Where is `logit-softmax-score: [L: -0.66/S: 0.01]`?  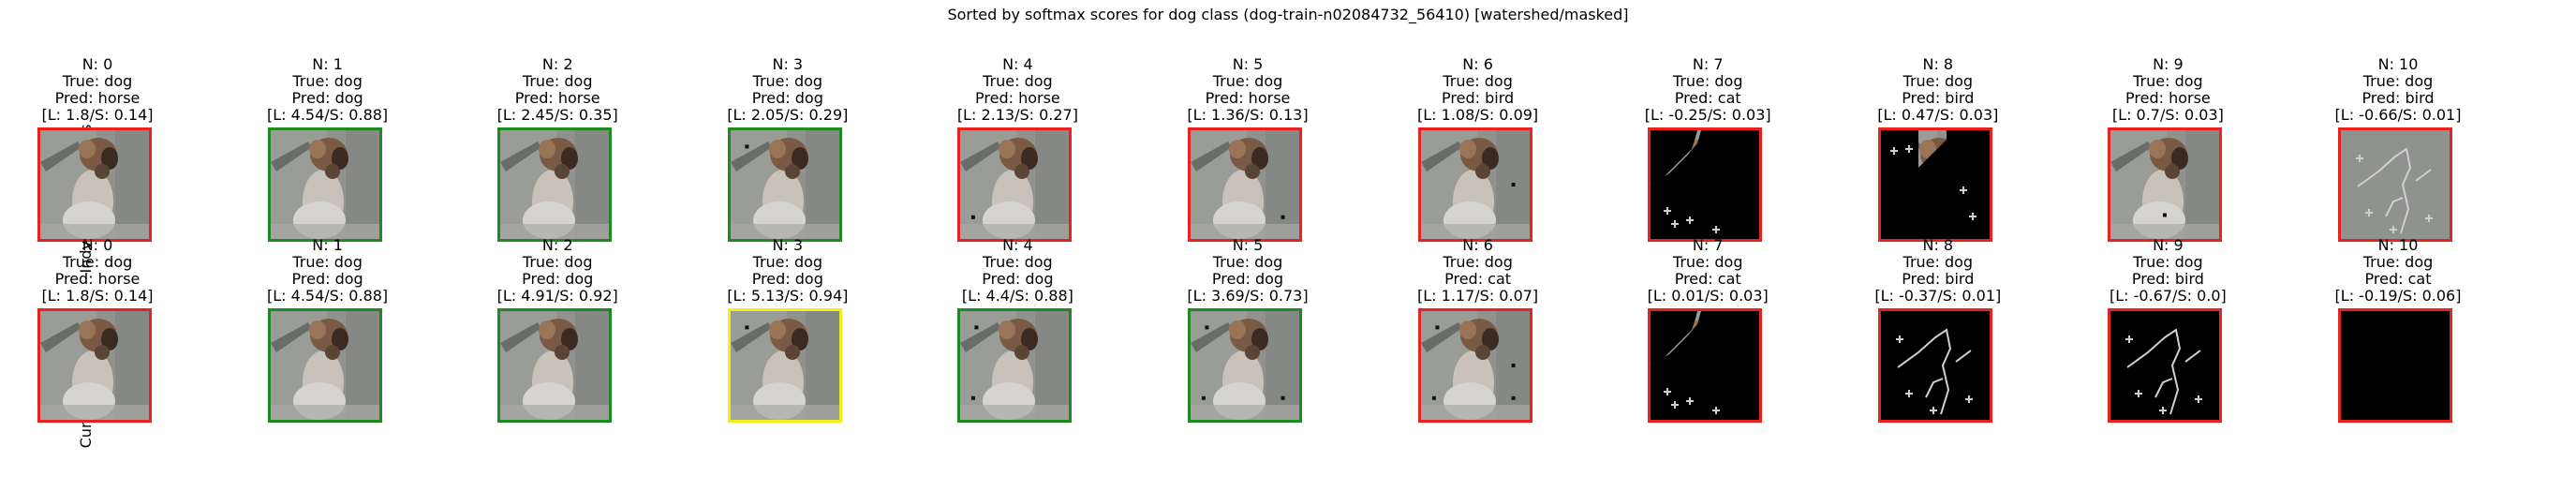 logit-softmax-score: [L: -0.66/S: 0.01] is located at coordinates (2398, 115).